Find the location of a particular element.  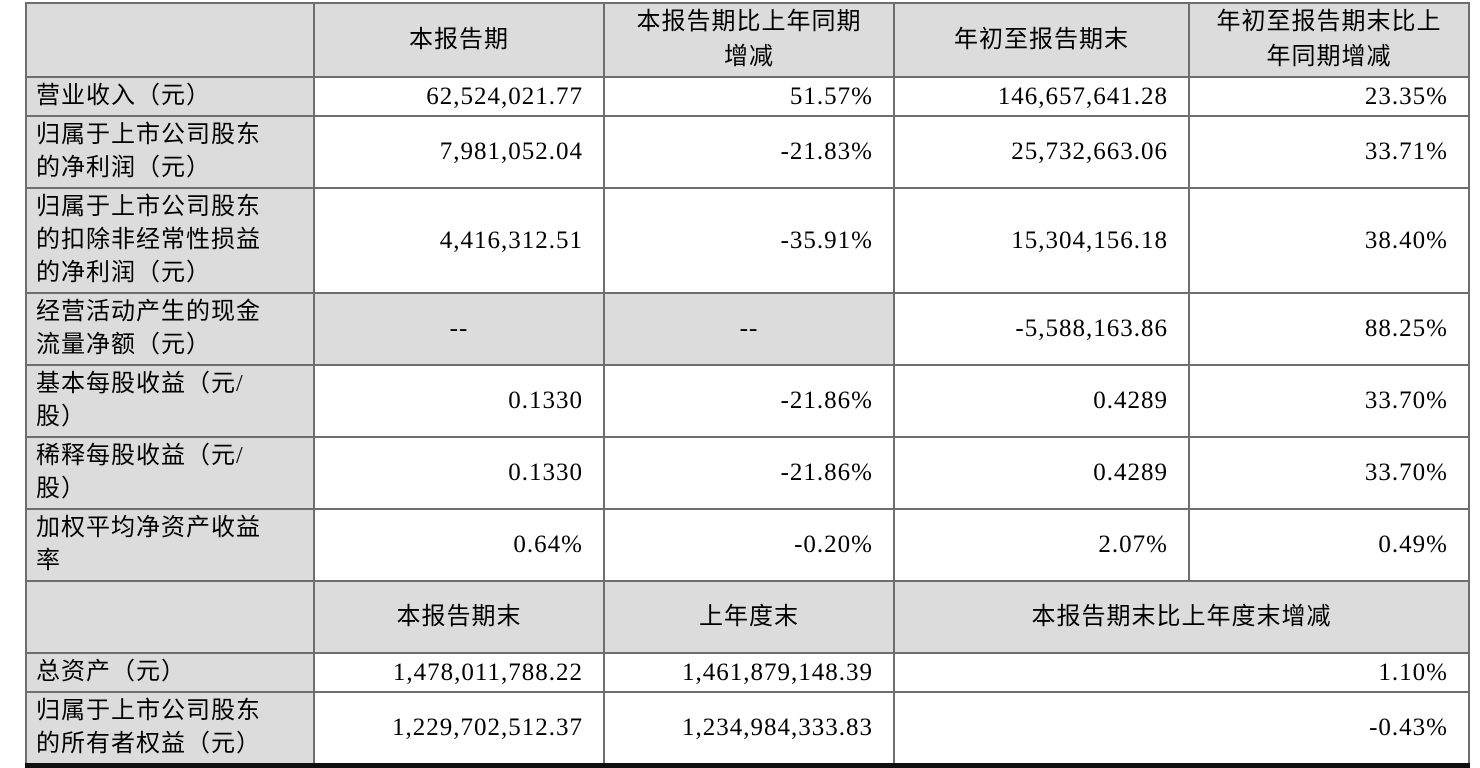

cell-value: -21.83% is located at coordinates (749, 152).